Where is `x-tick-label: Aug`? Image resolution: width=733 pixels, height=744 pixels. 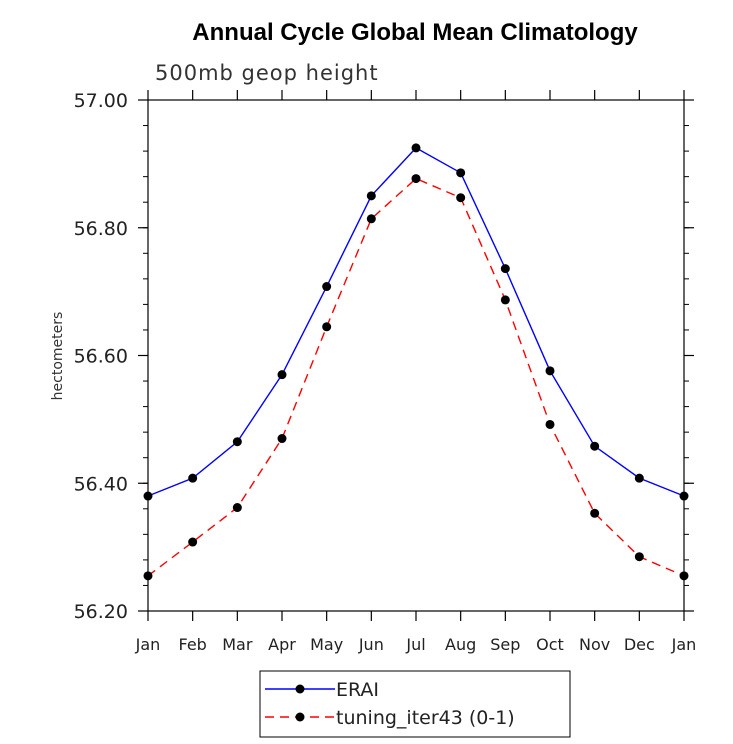
x-tick-label: Aug is located at coordinates (460, 644).